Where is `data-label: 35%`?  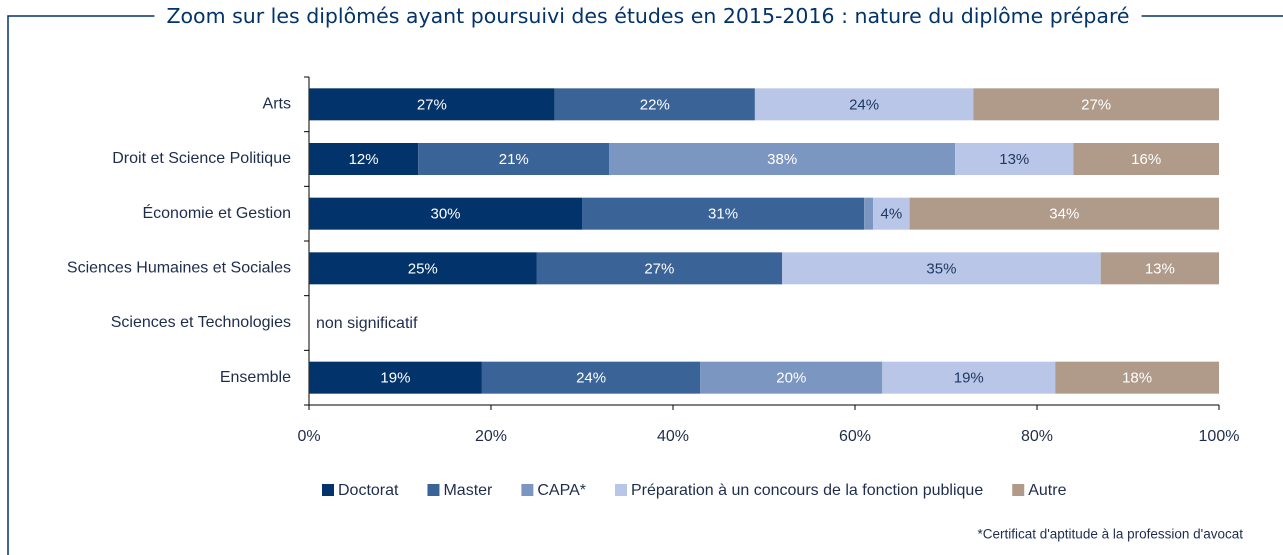
data-label: 35% is located at coordinates (941, 268).